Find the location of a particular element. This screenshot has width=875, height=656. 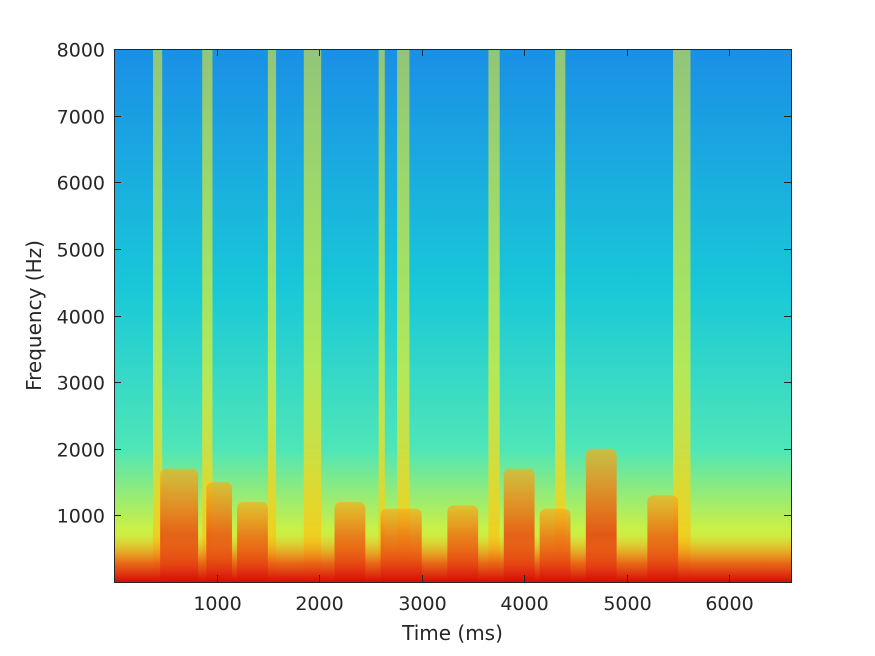

y-tick-label: 5000 is located at coordinates (81, 251).